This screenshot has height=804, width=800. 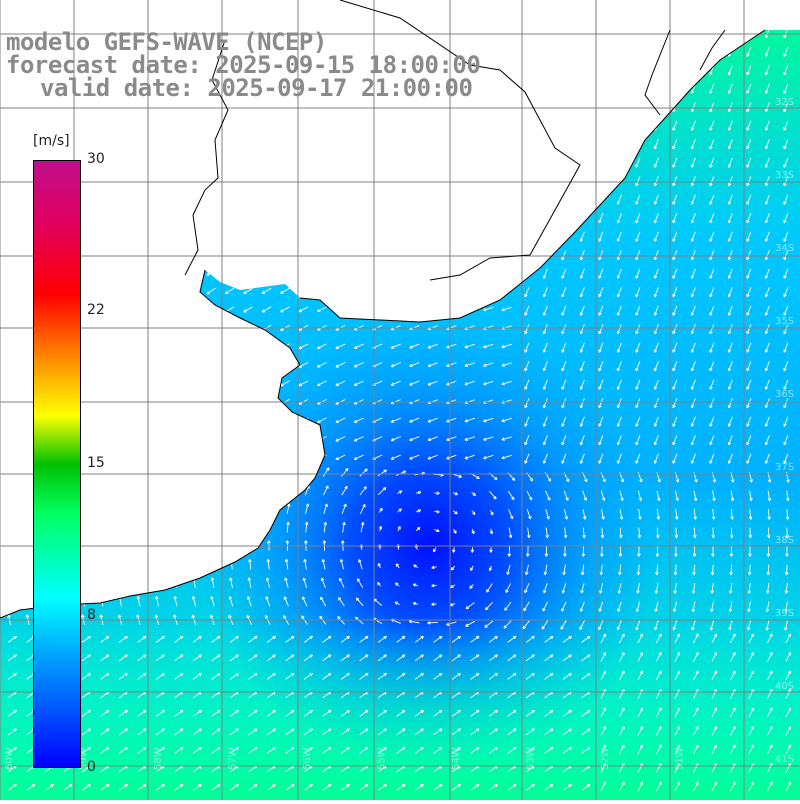 I want to click on longitude-label: 58W, so click(x=158, y=758).